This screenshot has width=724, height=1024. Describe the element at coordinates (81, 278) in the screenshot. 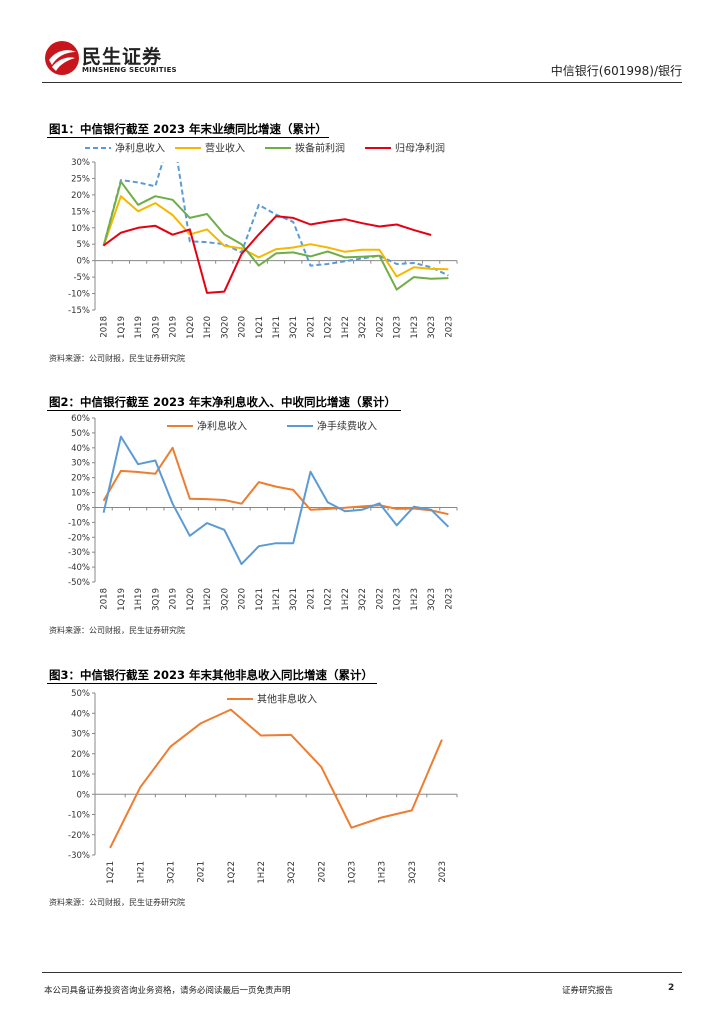

I see `y-tick-label: -5%` at that location.